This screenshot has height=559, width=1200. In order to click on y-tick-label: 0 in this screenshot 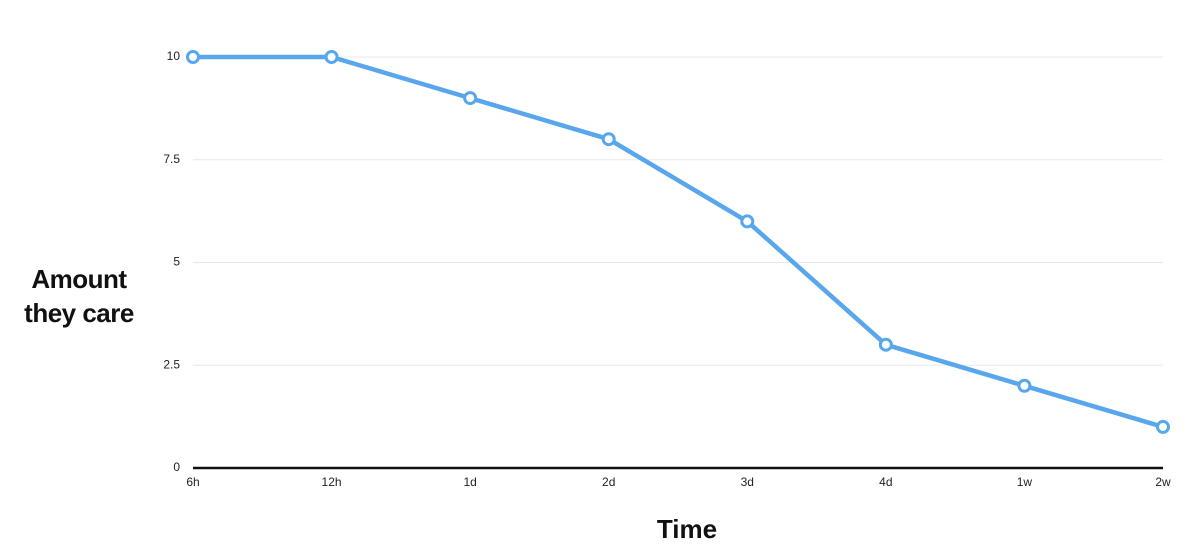, I will do `click(176, 467)`.